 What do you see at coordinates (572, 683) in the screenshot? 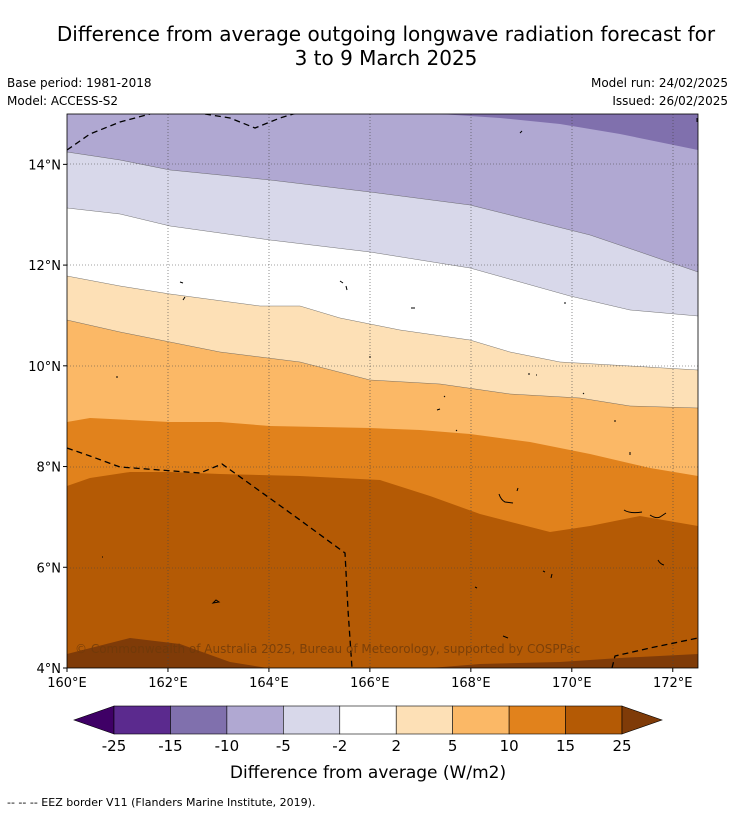
I see `lon-tick-label: 170°E` at bounding box center [572, 683].